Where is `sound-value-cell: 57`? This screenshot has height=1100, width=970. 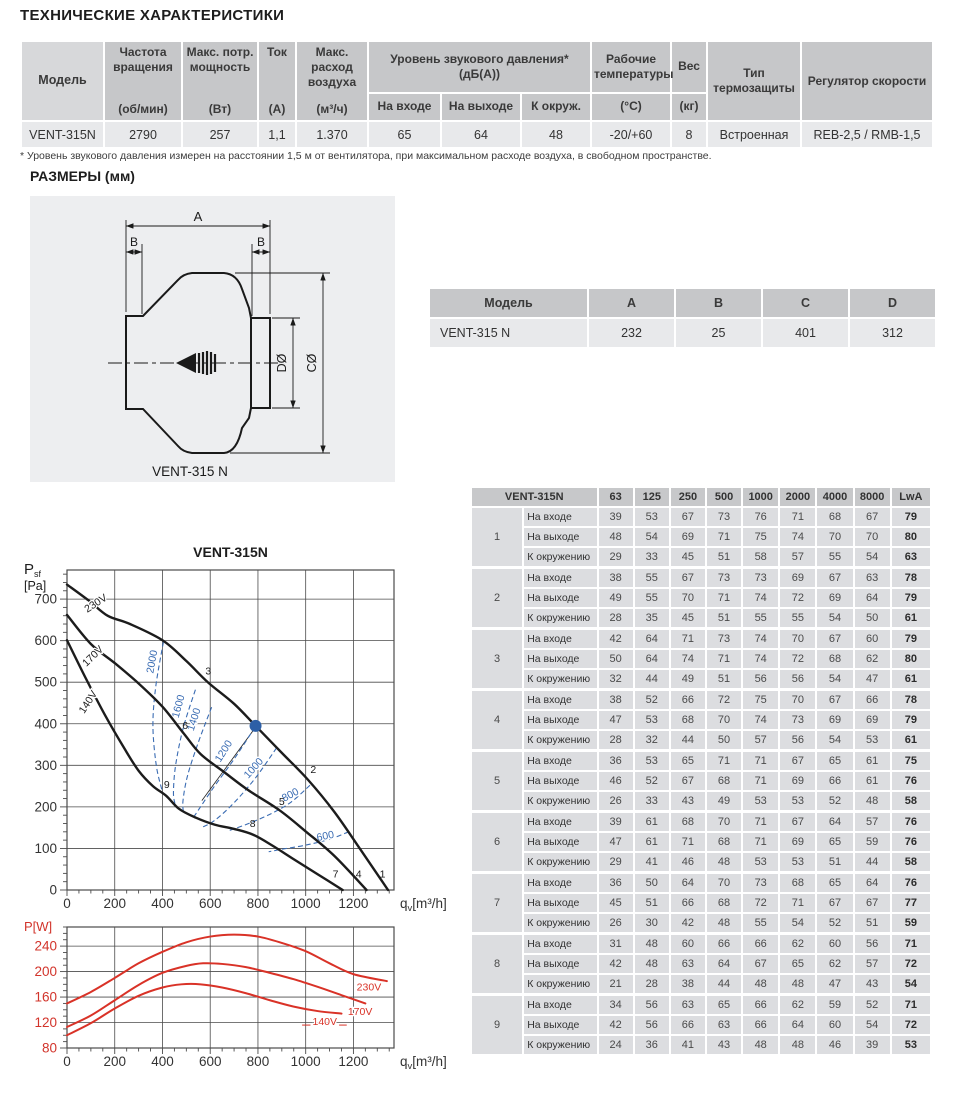 sound-value-cell: 57 is located at coordinates (872, 964).